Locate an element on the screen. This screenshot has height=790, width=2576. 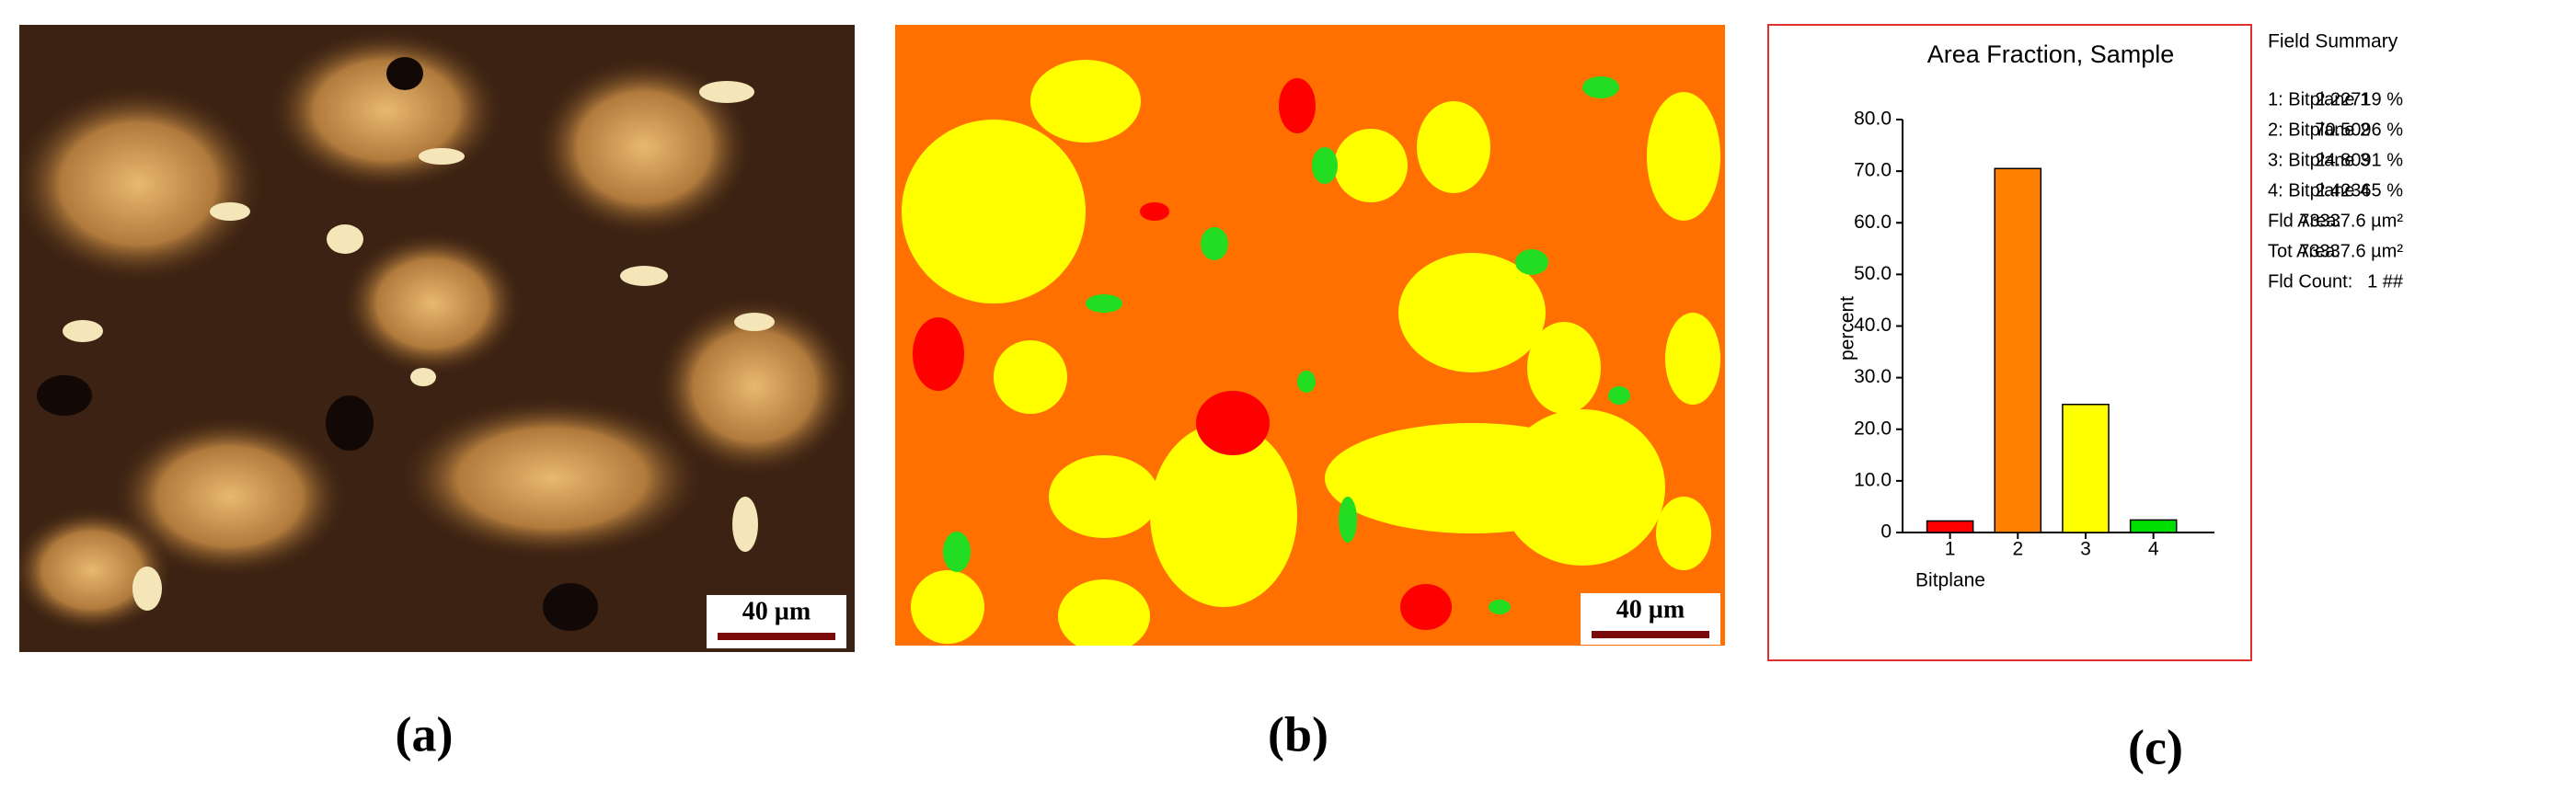
summary-value: 2.22719 % is located at coordinates (2359, 99).